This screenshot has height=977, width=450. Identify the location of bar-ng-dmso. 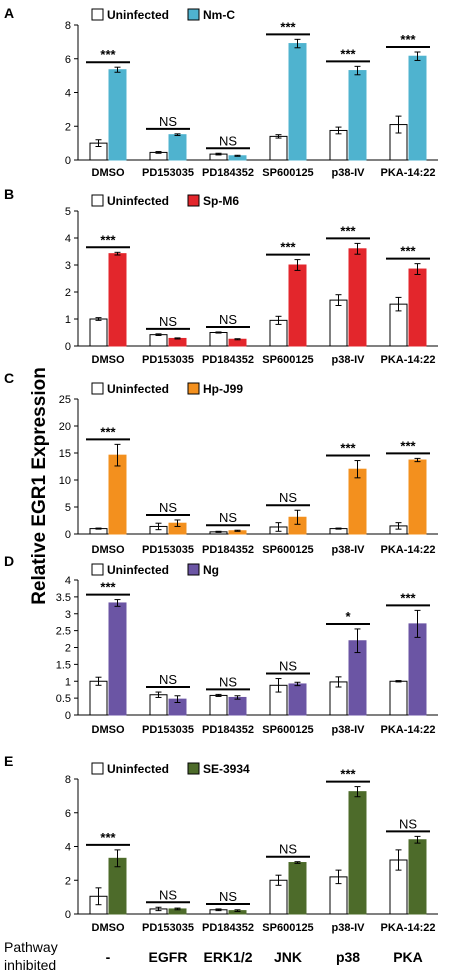
(117, 659).